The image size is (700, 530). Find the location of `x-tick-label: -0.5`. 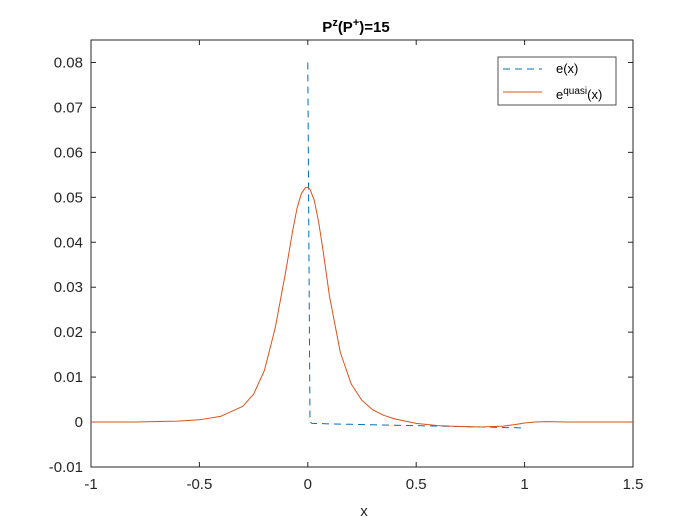

x-tick-label: -0.5 is located at coordinates (199, 484).